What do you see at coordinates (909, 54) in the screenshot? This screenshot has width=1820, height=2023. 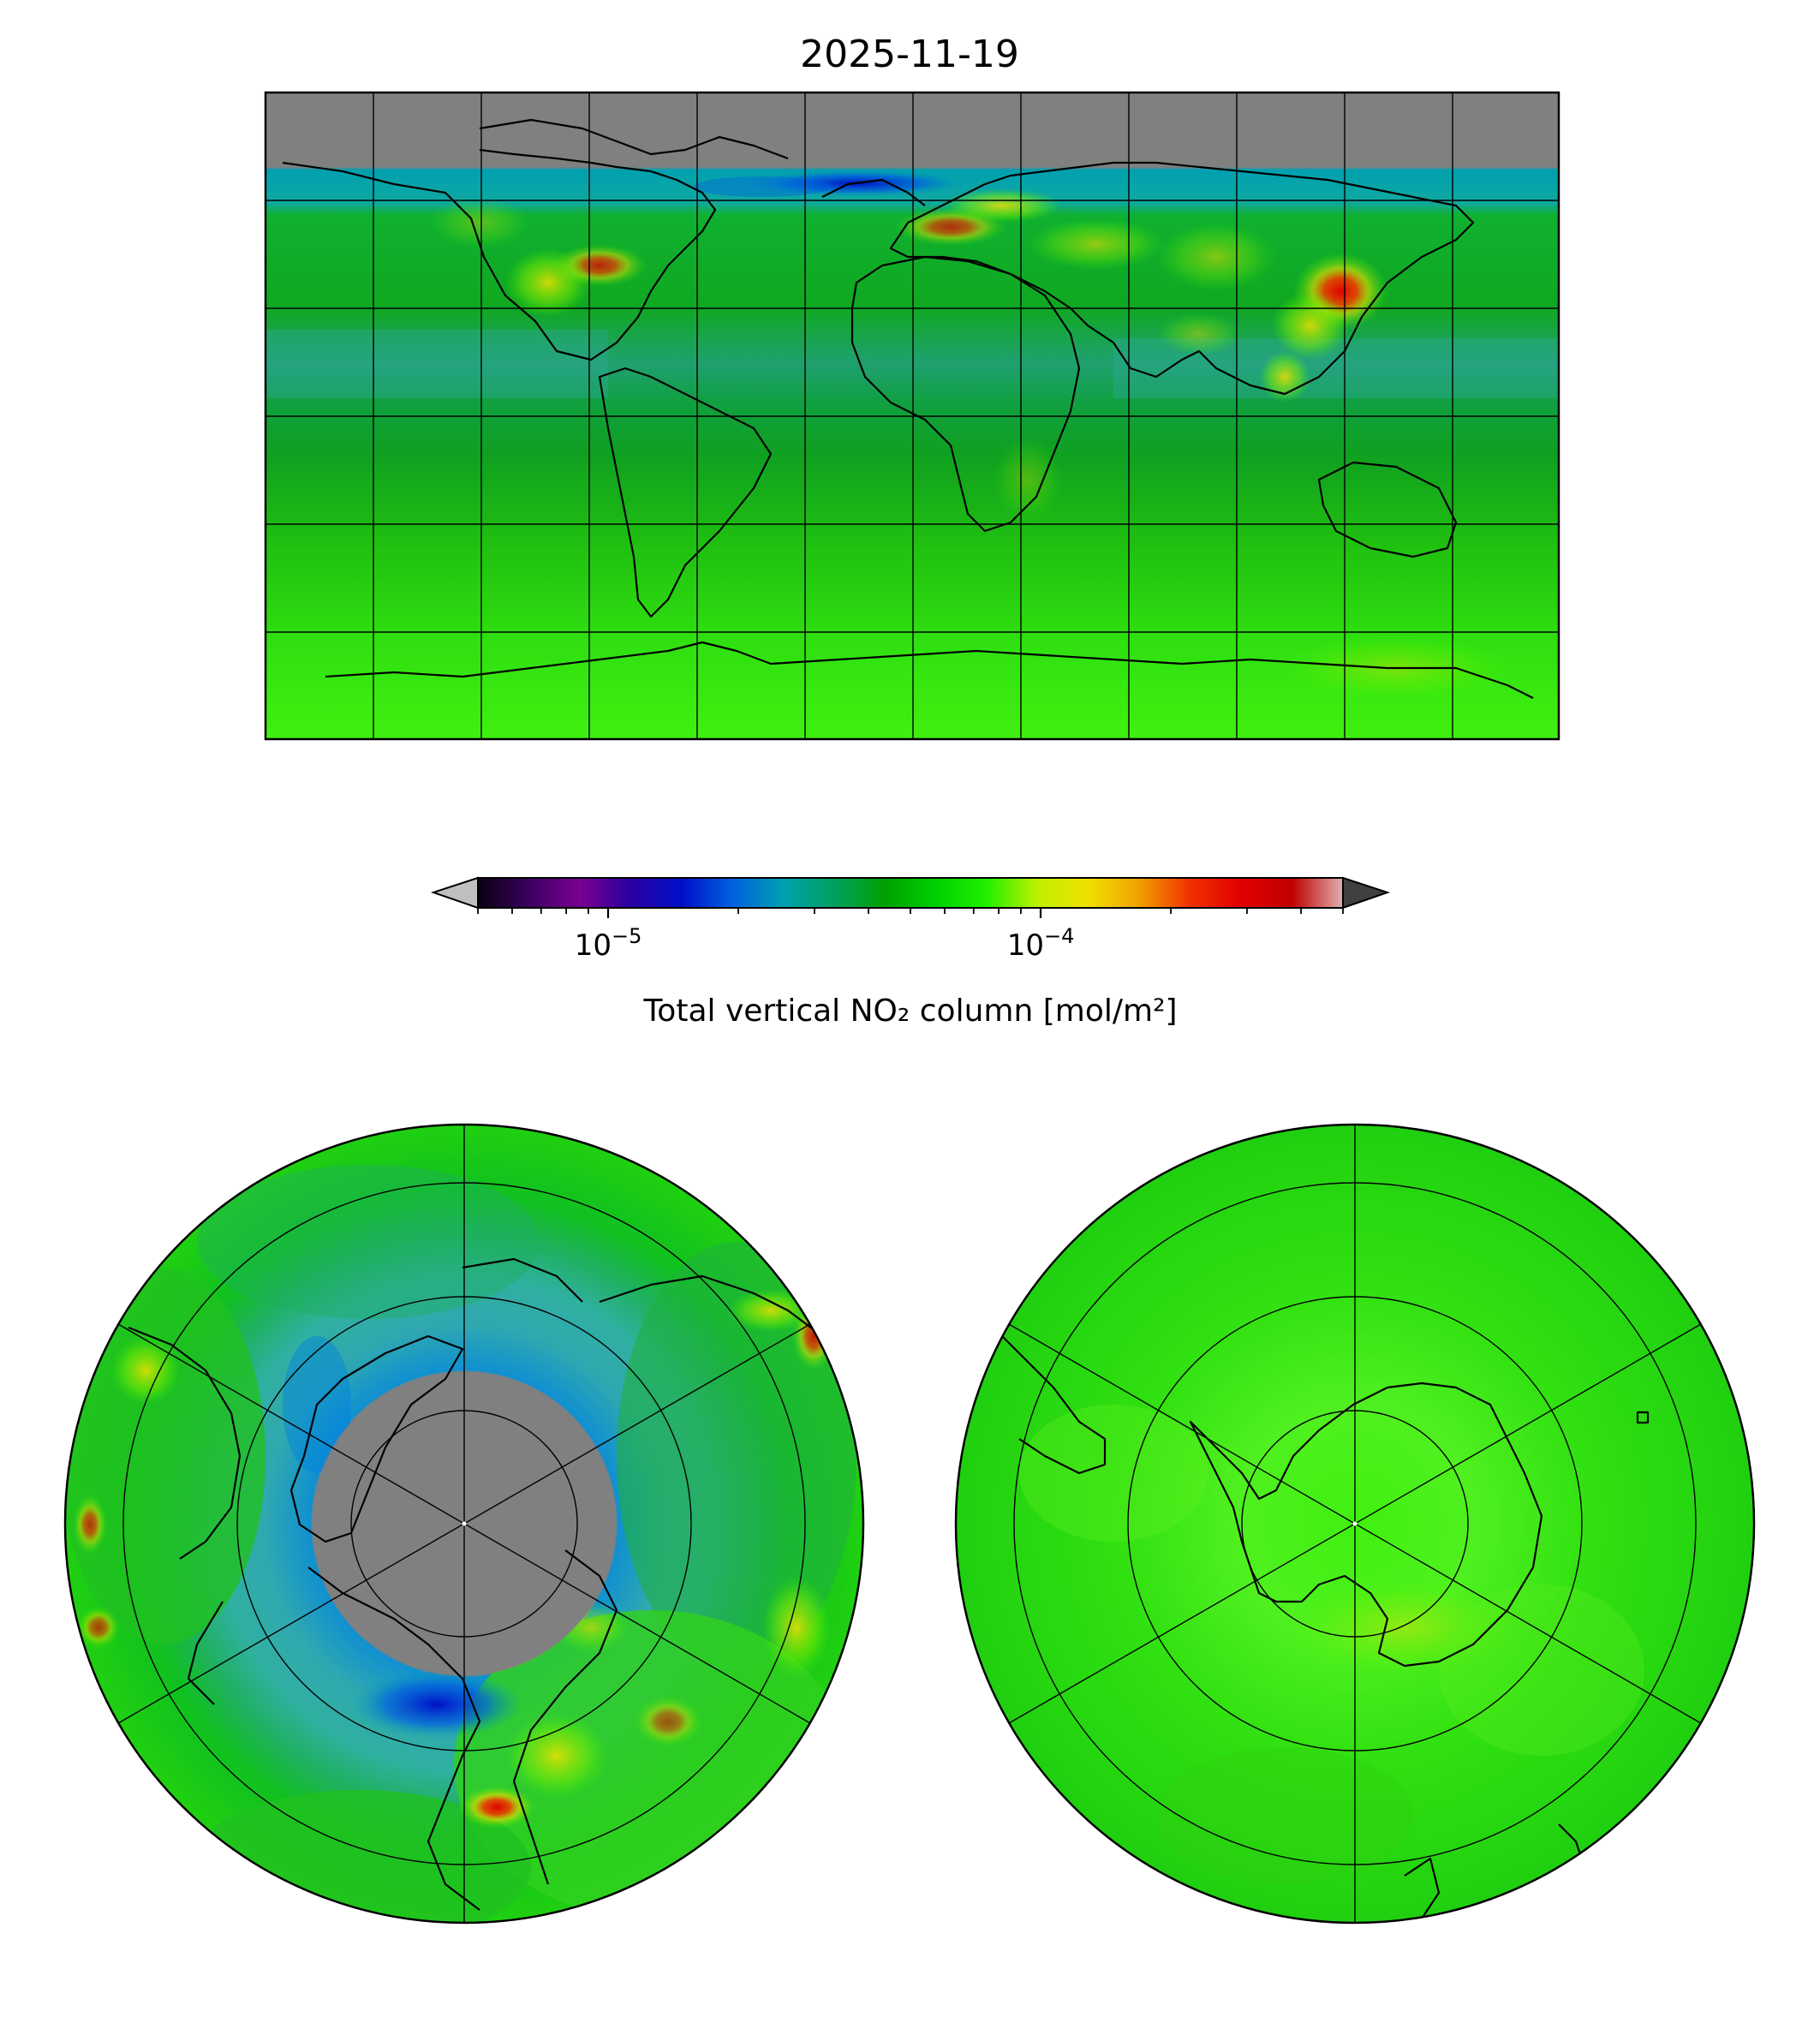 I see `figure-title: 2025-11-19` at bounding box center [909, 54].